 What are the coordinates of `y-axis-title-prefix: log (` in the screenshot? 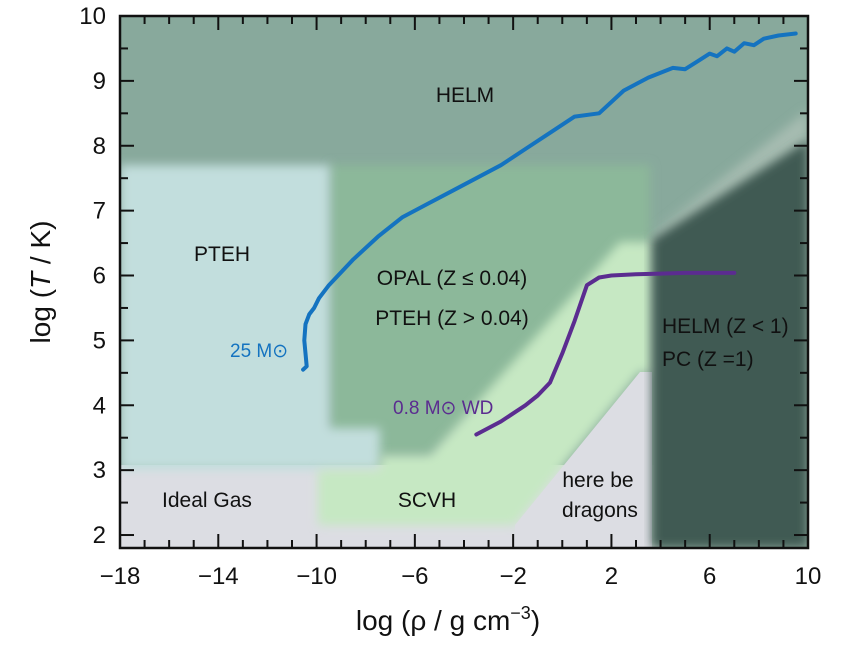 It's located at (40, 315).